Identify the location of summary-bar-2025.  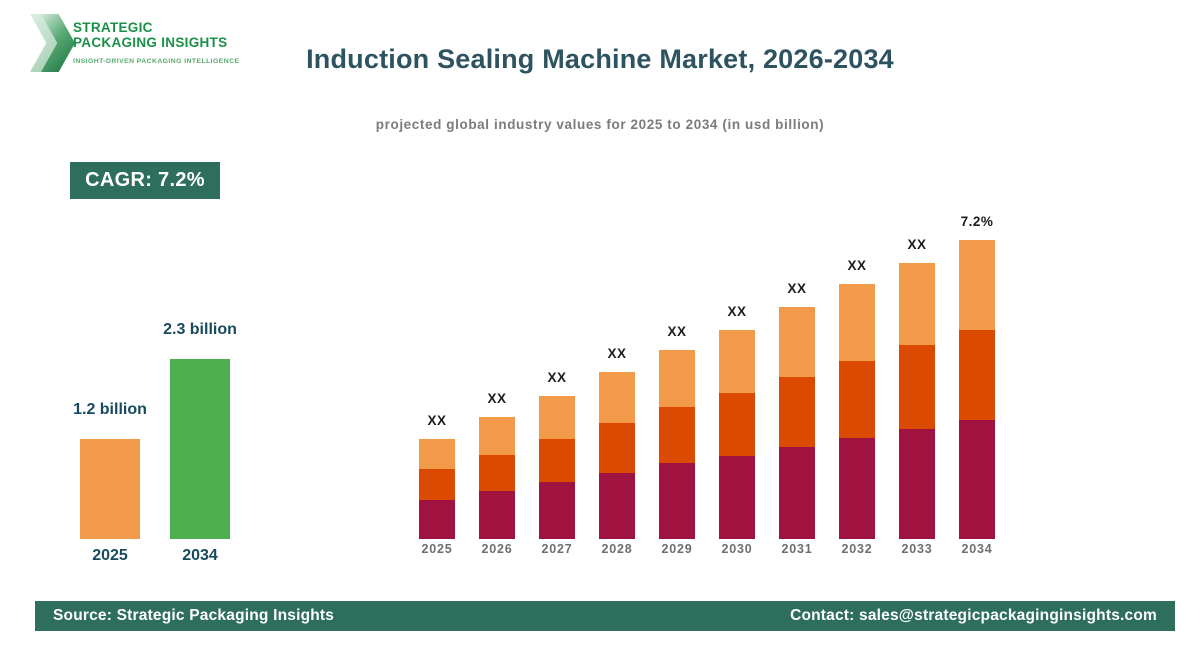
(110, 489).